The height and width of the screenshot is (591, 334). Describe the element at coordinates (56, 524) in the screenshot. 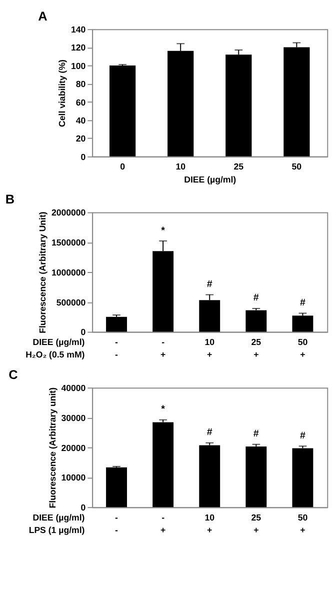

I see `x-axis-title: DIEE (µg/ml) LPS (1 µg/ml)` at that location.